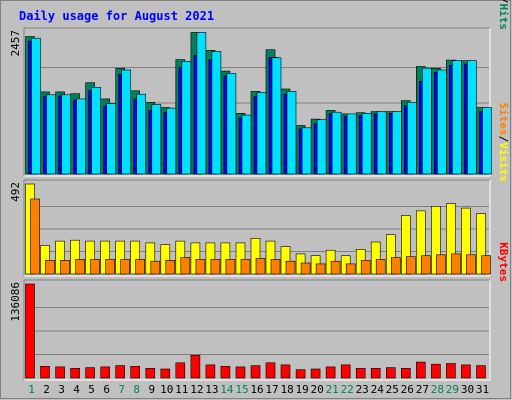  Describe the element at coordinates (347, 389) in the screenshot. I see `x-tick-22: 22` at that location.